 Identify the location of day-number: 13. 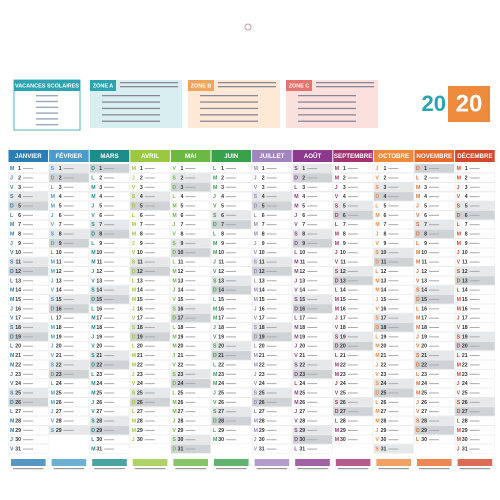
(59, 281).